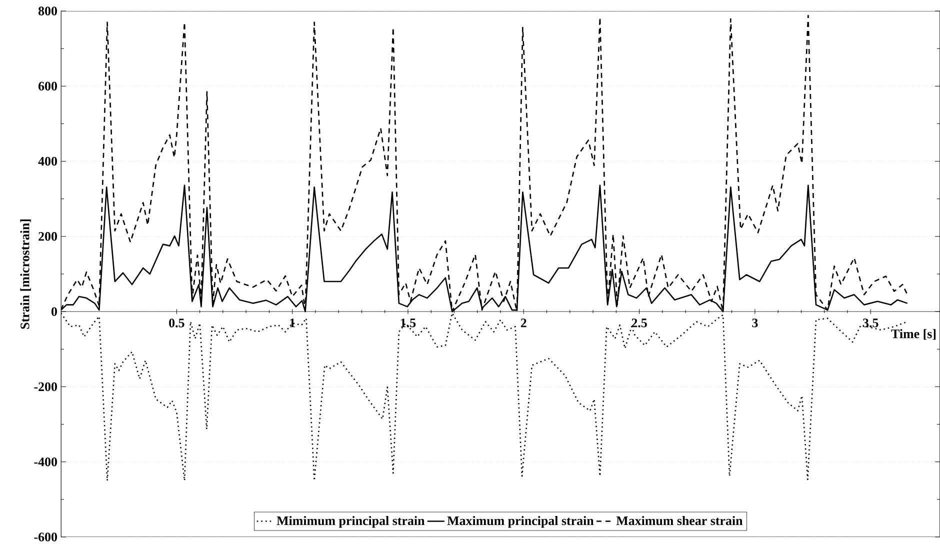 This screenshot has height=544, width=940. I want to click on x-tick-label: 0.5, so click(176, 323).